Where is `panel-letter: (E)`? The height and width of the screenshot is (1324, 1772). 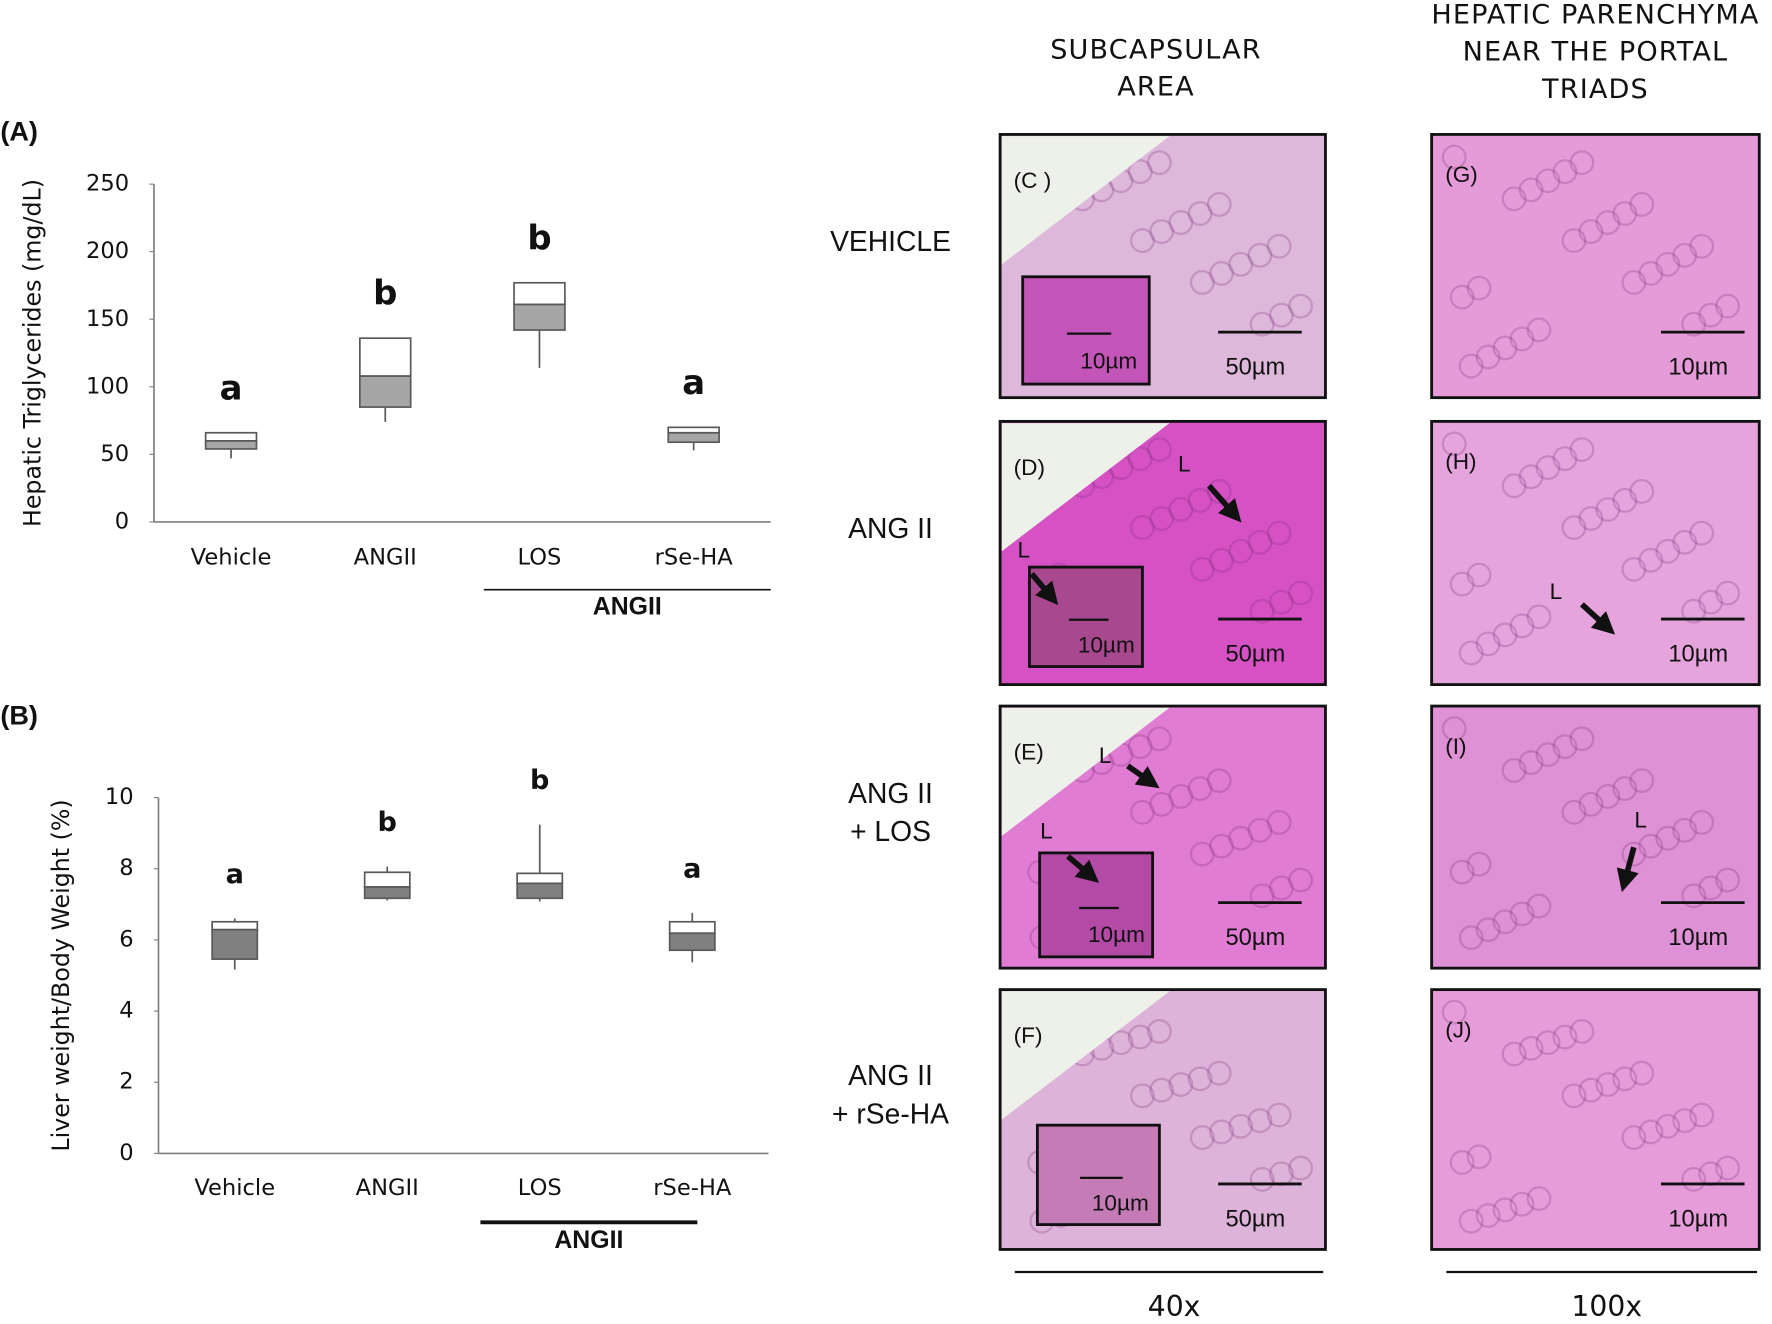 panel-letter: (E) is located at coordinates (1029, 751).